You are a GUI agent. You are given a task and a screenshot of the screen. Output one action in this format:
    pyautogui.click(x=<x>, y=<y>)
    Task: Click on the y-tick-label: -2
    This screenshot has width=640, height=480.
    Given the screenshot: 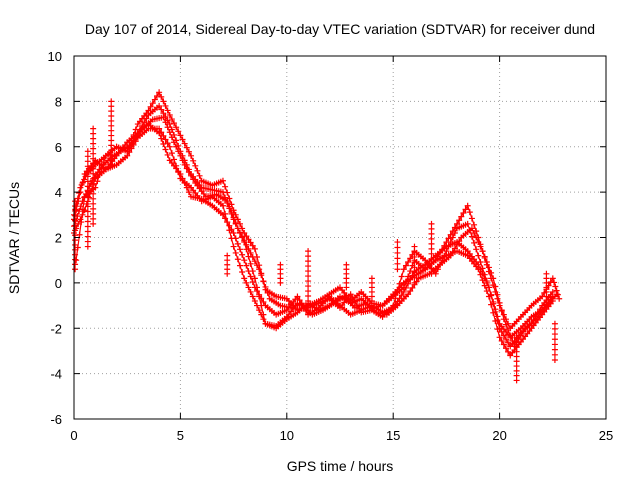 What is the action you would take?
    pyautogui.click(x=56, y=328)
    